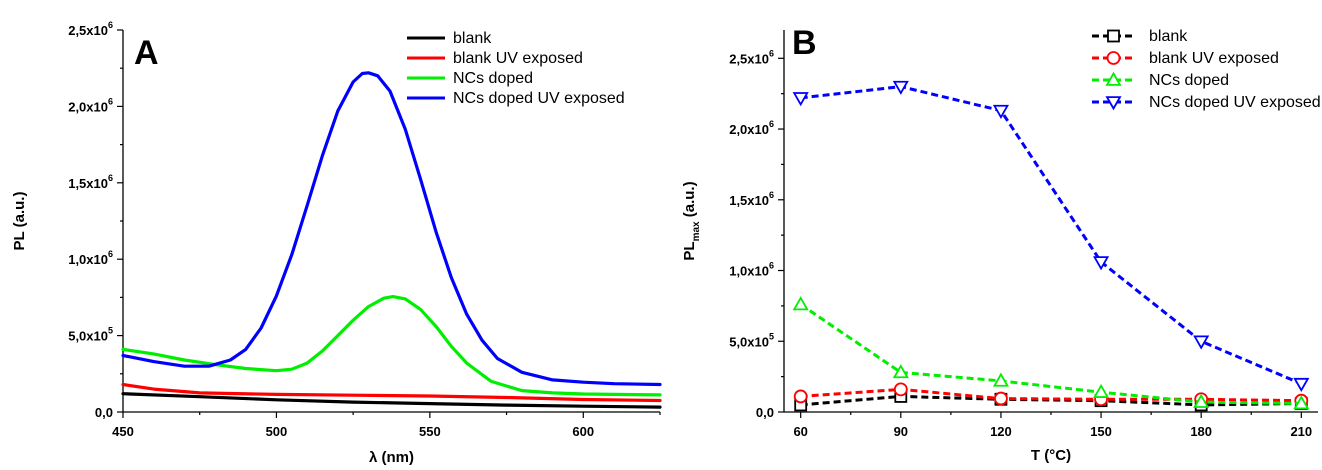  What do you see at coordinates (1113, 36) in the screenshot?
I see `legend-marker-blank` at bounding box center [1113, 36].